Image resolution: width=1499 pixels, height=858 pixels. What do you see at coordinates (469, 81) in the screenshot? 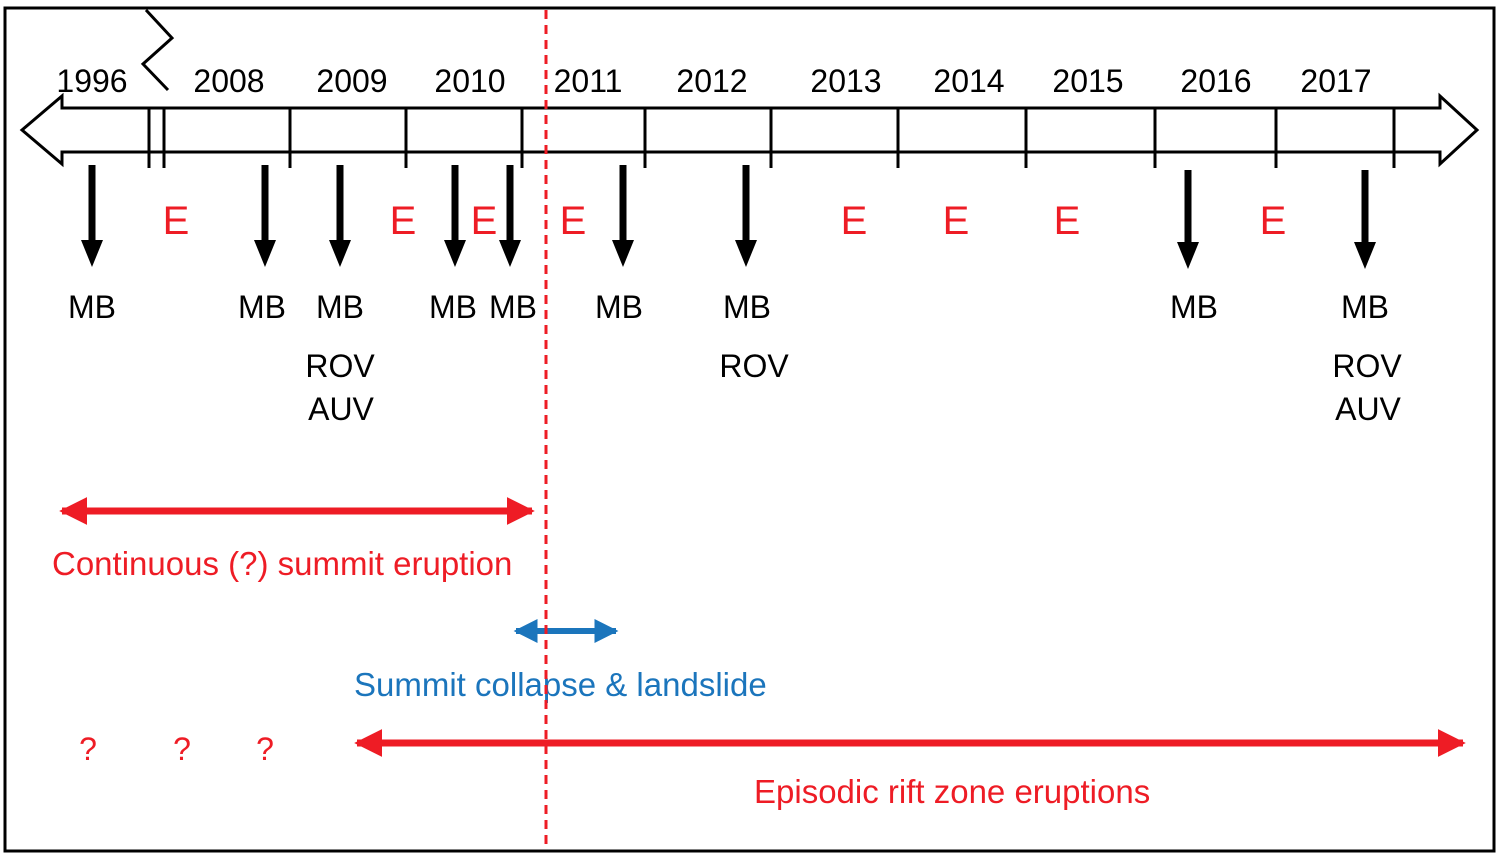
I see `year-label: 2010` at bounding box center [469, 81].